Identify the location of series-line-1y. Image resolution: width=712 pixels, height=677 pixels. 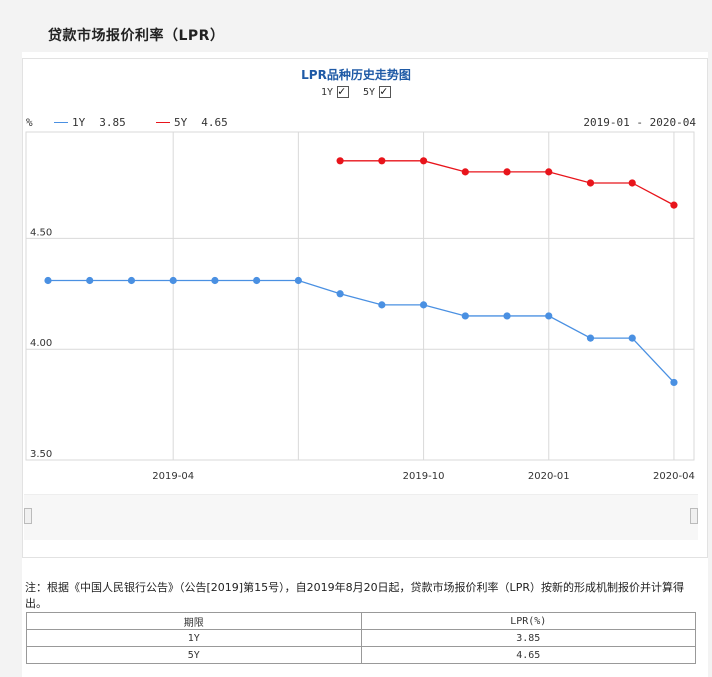
(361, 331).